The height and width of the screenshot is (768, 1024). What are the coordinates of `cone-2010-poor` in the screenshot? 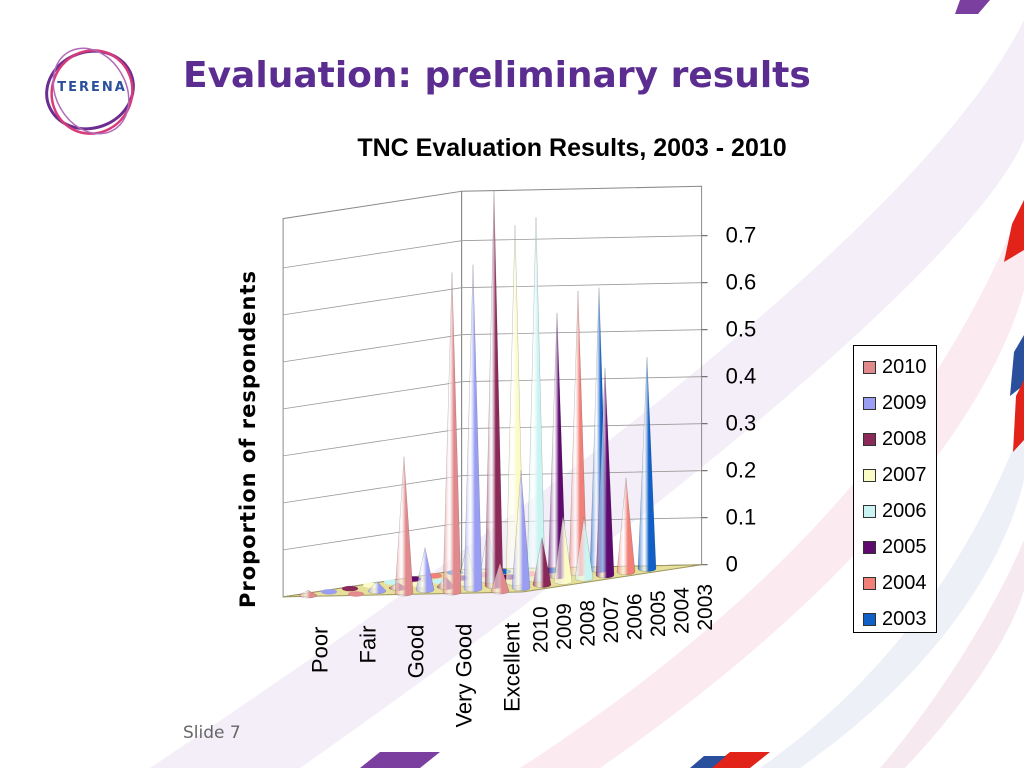 It's located at (308, 594).